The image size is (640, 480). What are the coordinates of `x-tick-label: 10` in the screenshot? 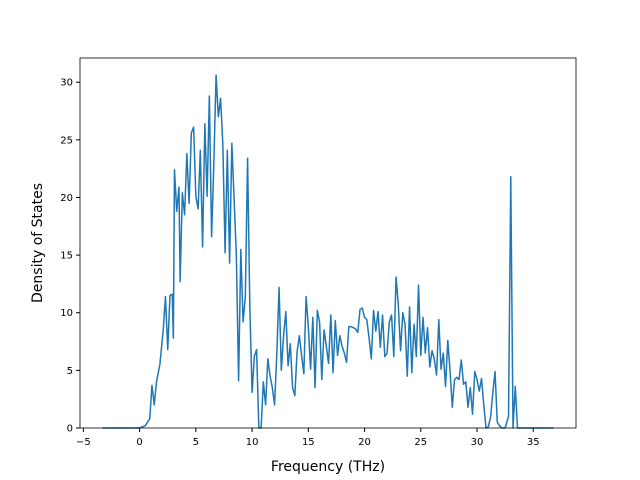 It's located at (252, 442).